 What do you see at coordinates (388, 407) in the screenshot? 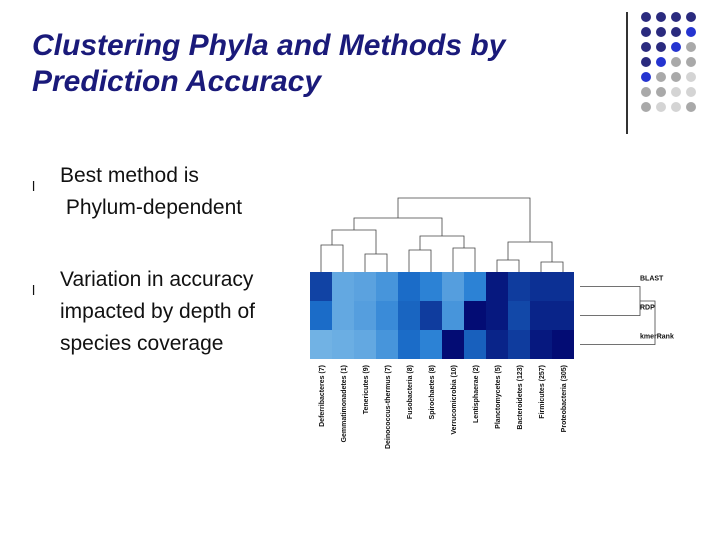
I see `heatmap-column-label: Deinococcus-thermus (7)` at bounding box center [388, 407].